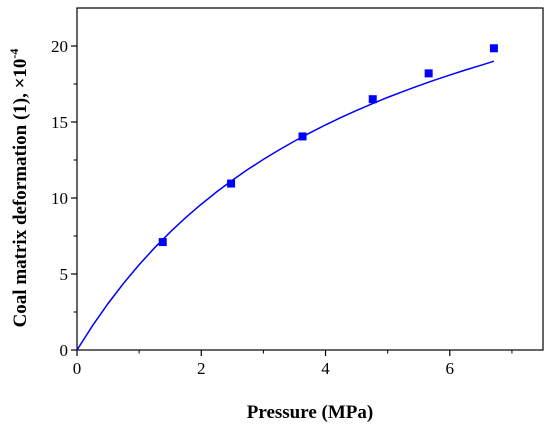  Describe the element at coordinates (325, 368) in the screenshot. I see `x-tick-label: 4` at that location.